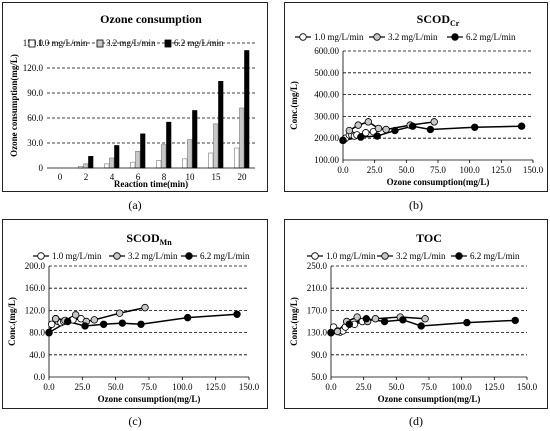  Describe the element at coordinates (326, 116) in the screenshot. I see `y-tick-label: 300.00` at that location.